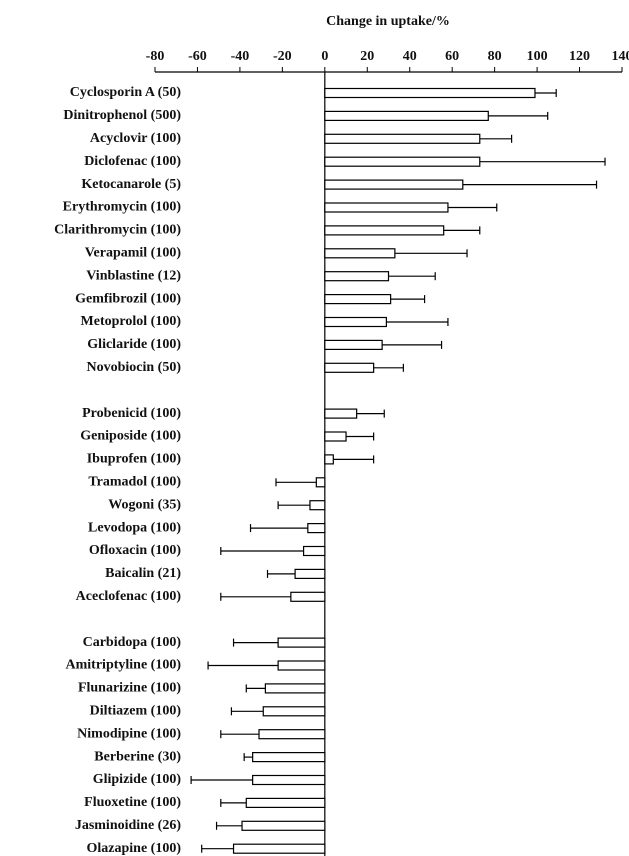 This screenshot has height=856, width=629. I want to click on category-label: Gliclaride (100), so click(134, 344).